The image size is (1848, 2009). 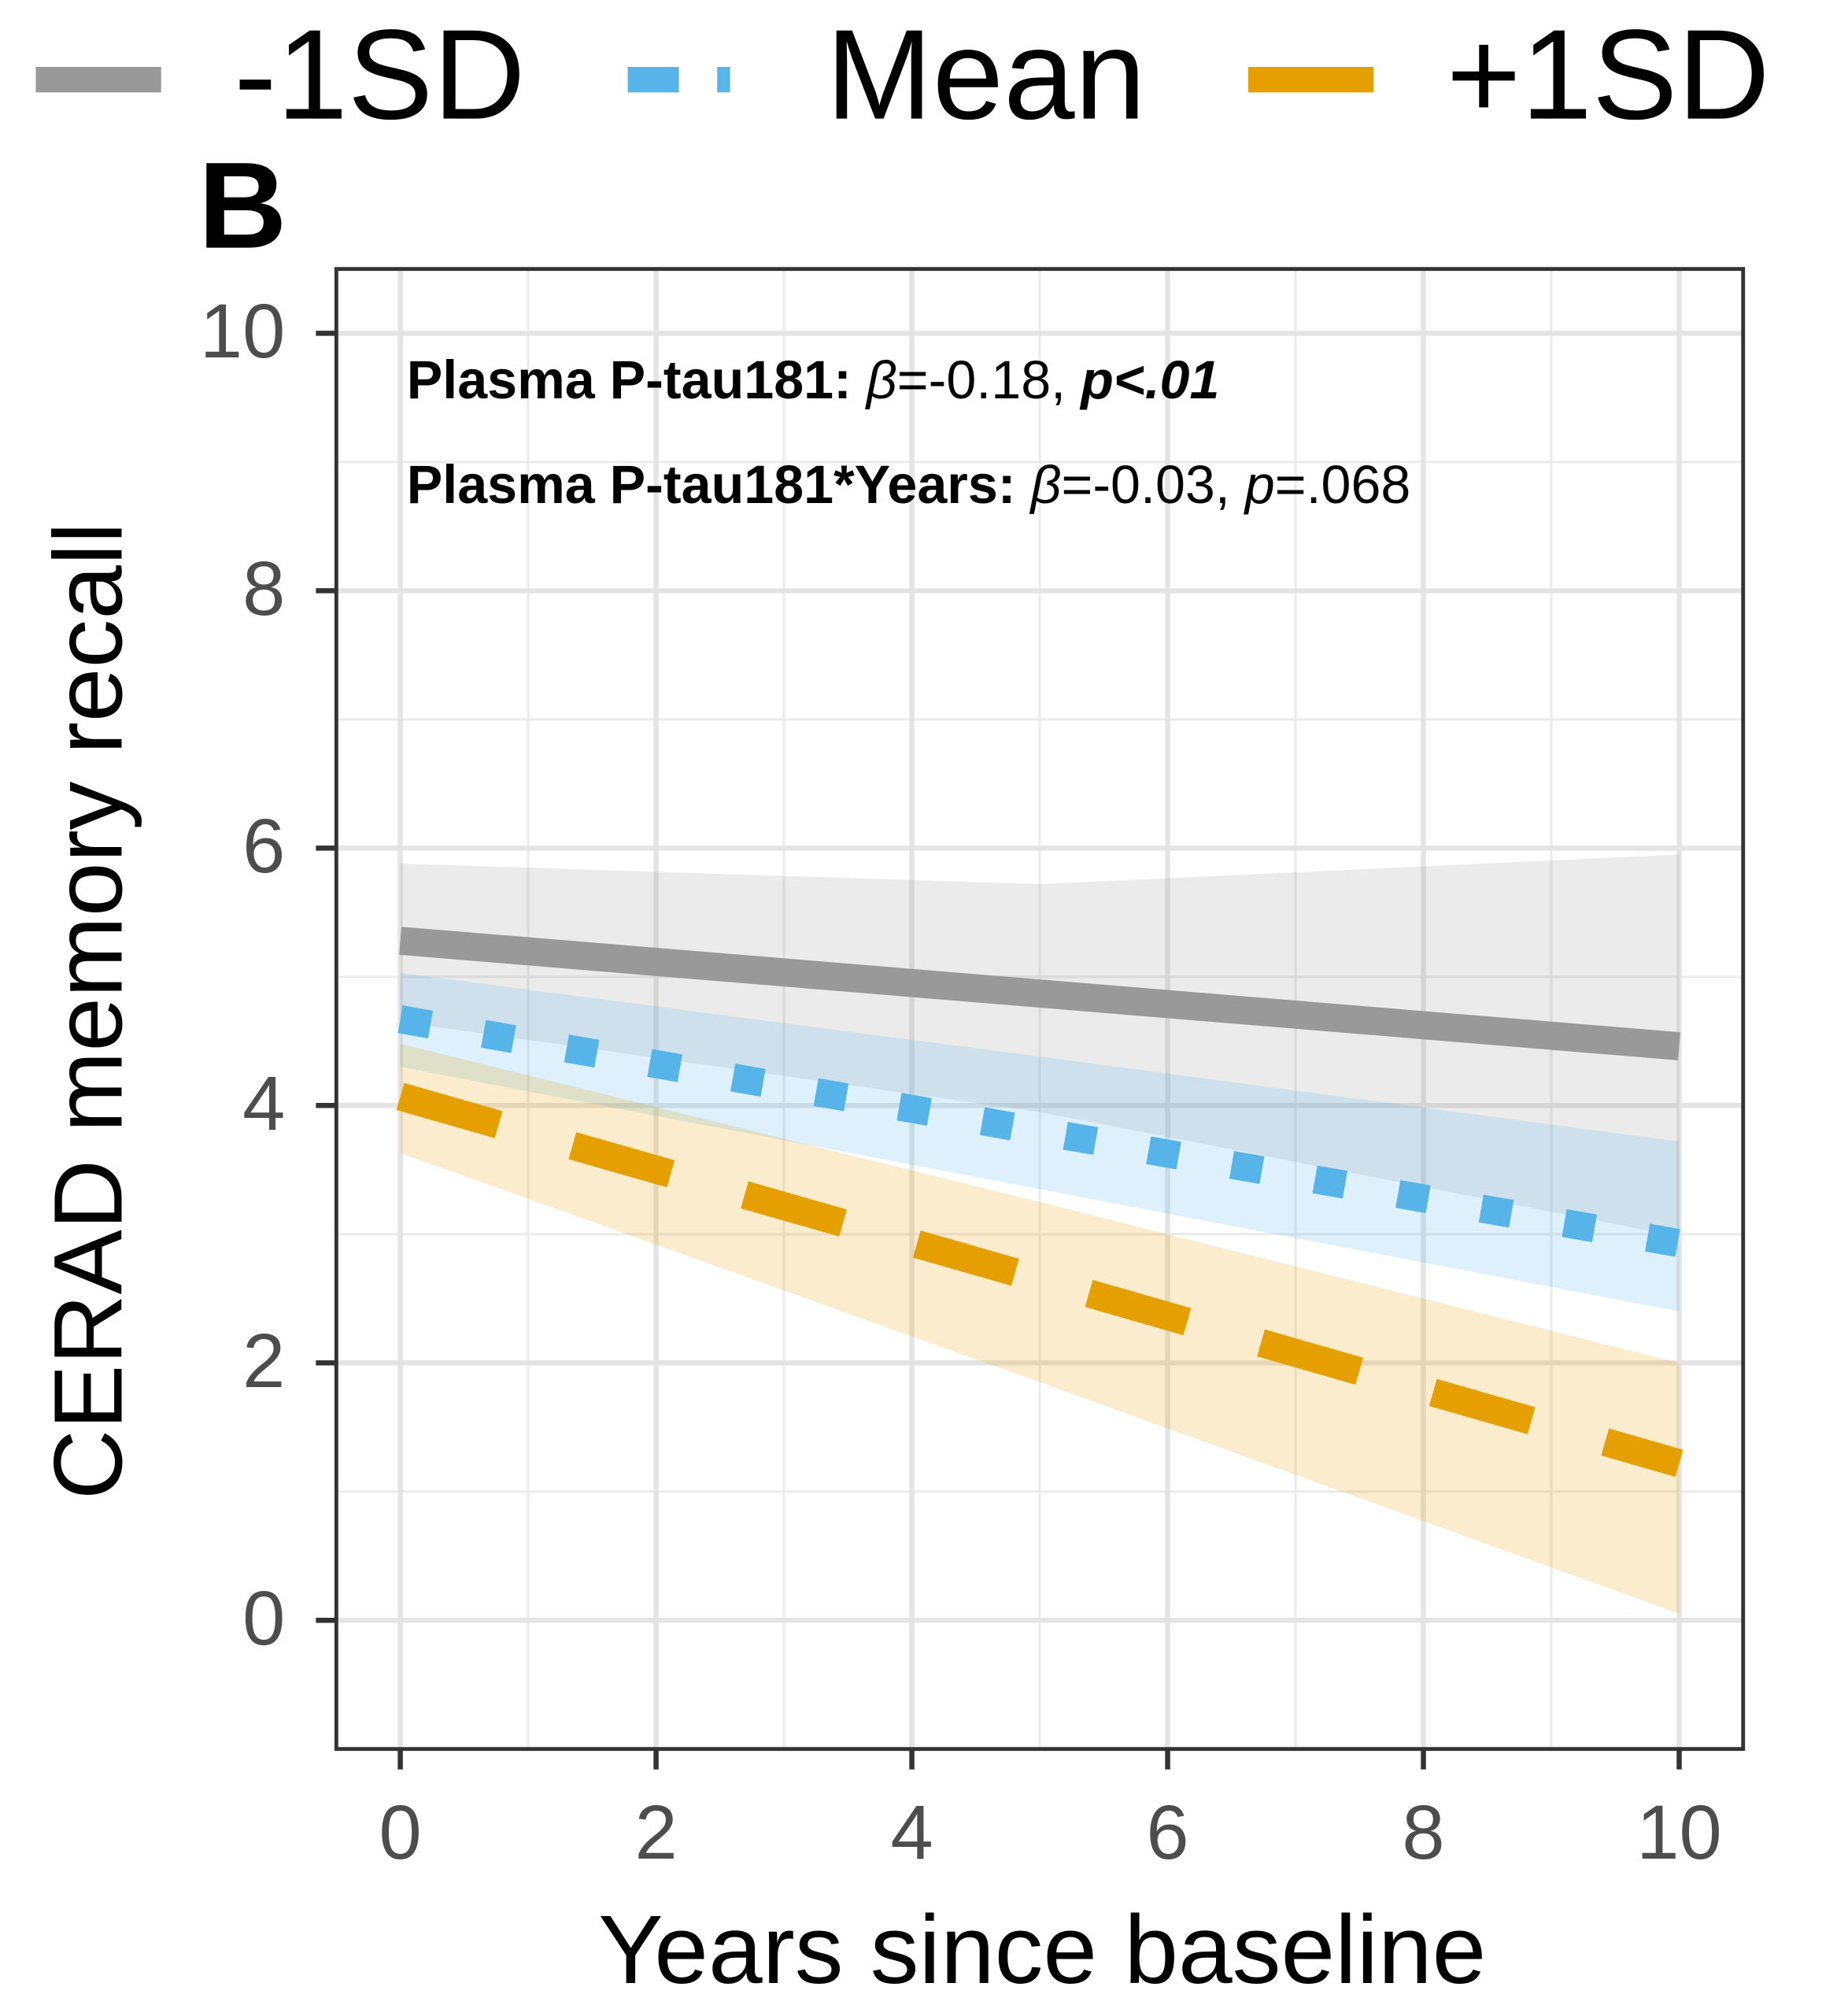 What do you see at coordinates (379, 75) in the screenshot?
I see `legend-label: -1SD` at bounding box center [379, 75].